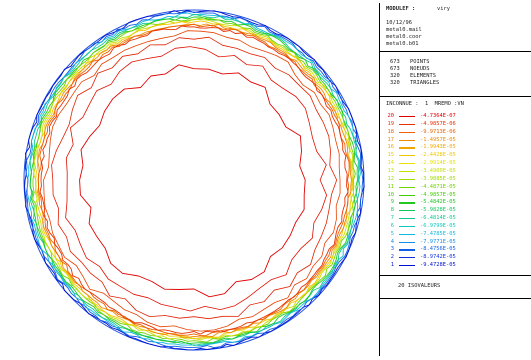 The image size is (531, 360). What do you see at coordinates (438, 123) in the screenshot?
I see `legend-entry-value: -4.9857E-06` at bounding box center [438, 123].